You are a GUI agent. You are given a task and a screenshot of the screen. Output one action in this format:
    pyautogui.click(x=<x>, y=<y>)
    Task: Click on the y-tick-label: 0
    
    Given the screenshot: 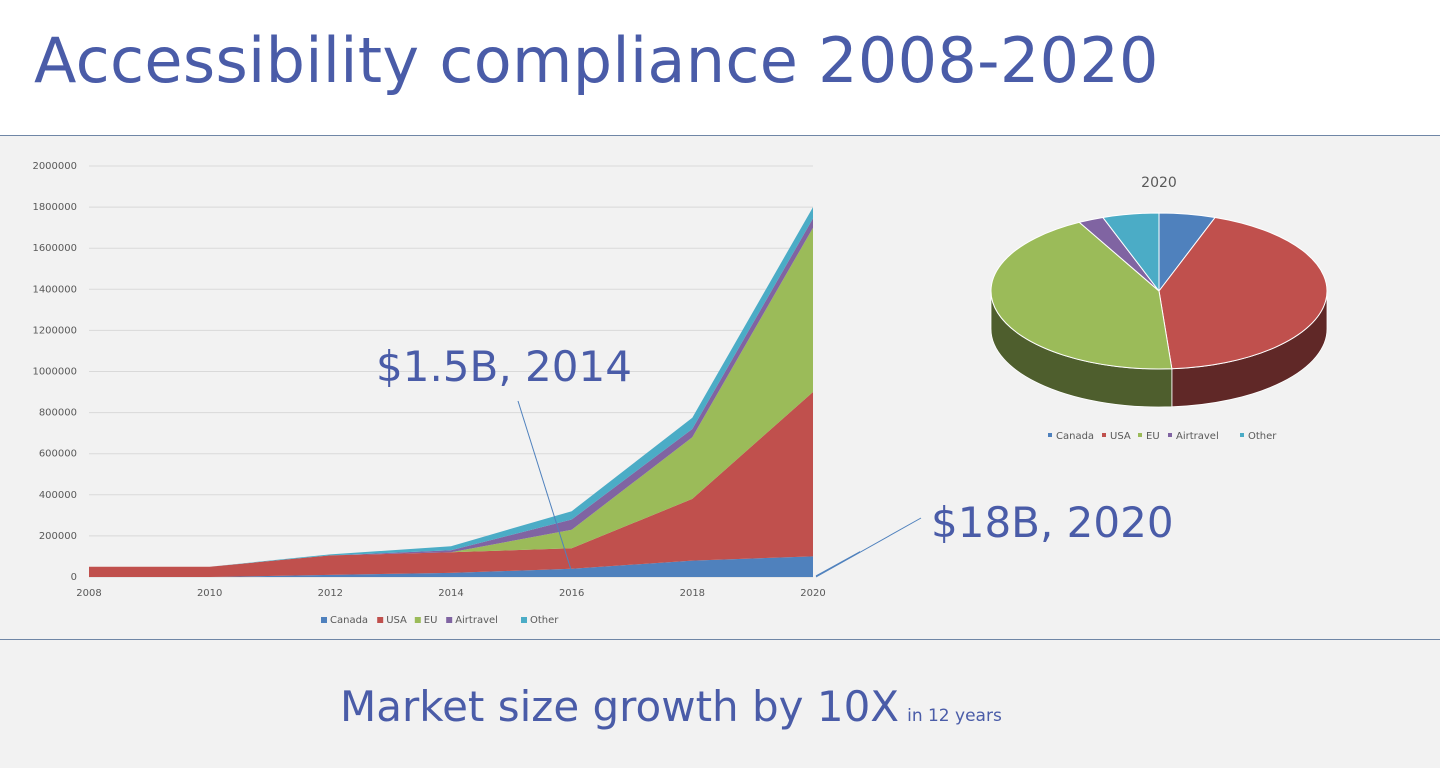 What is the action you would take?
    pyautogui.click(x=74, y=577)
    